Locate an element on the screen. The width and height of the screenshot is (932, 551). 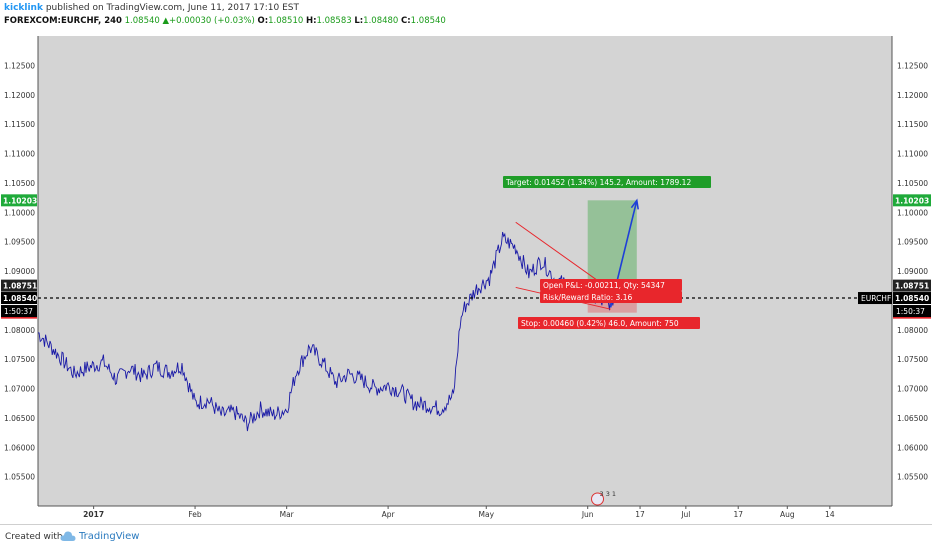
right-price-axis is located at coordinates (912, 268).